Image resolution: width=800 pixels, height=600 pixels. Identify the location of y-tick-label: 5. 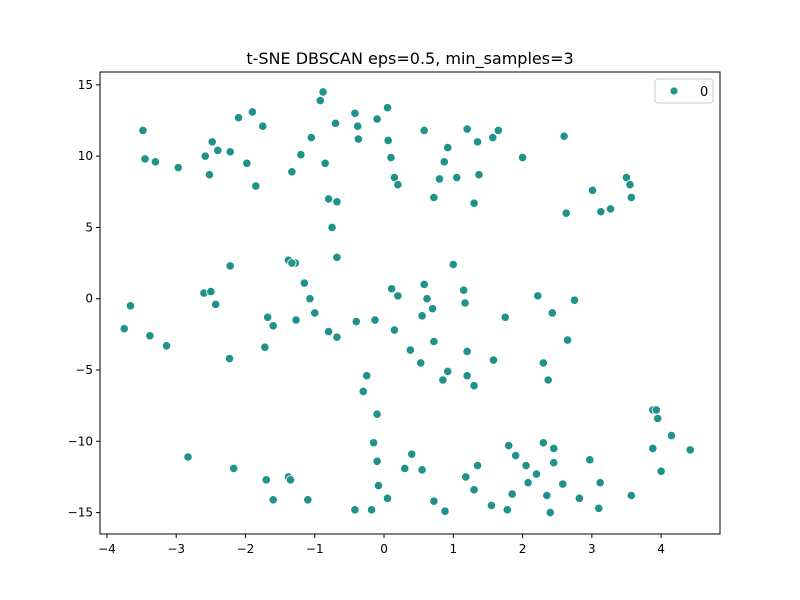
(89, 227).